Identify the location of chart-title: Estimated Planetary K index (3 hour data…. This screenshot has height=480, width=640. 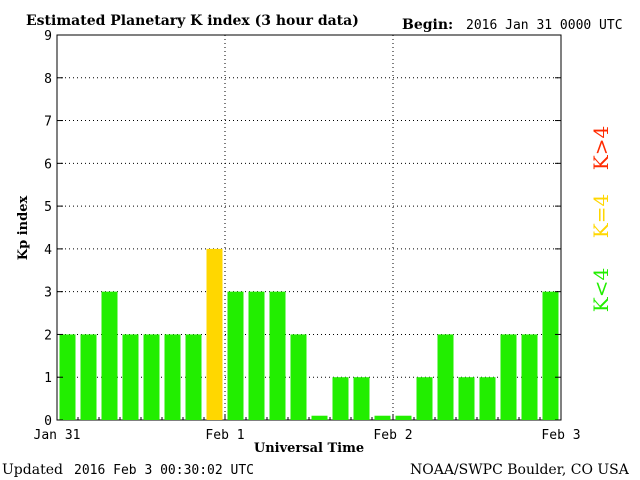
(192, 21).